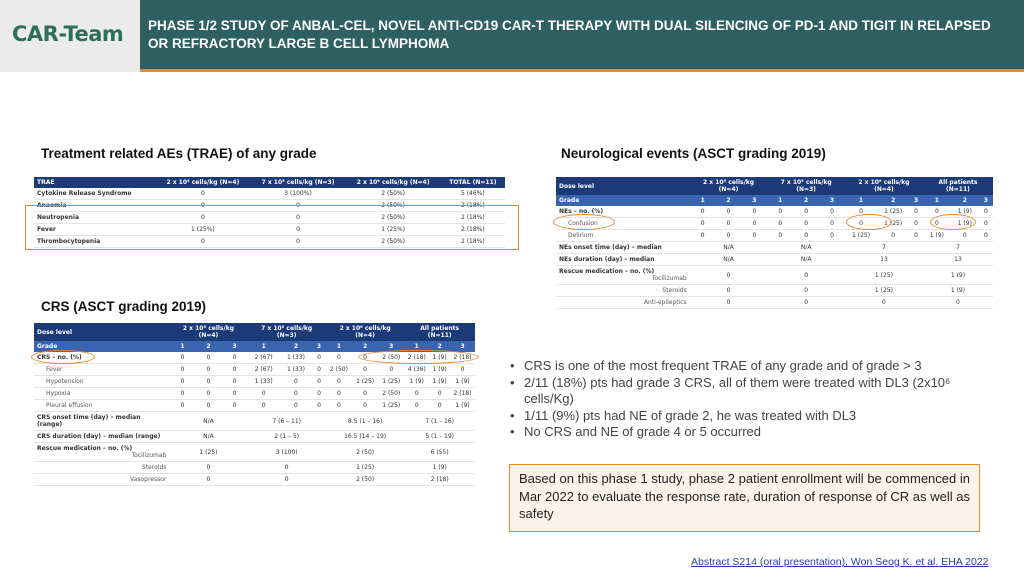 The height and width of the screenshot is (576, 1024). I want to click on summary-cell: 5 (1 – 19), so click(439, 436).